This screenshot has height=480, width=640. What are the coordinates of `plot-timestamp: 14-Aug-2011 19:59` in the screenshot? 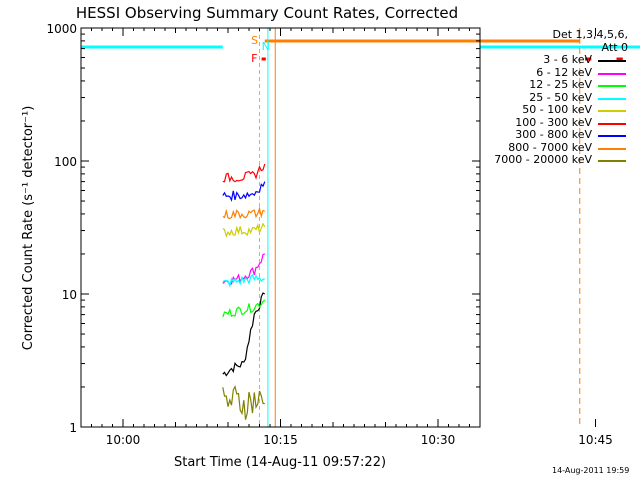 It's located at (591, 470).